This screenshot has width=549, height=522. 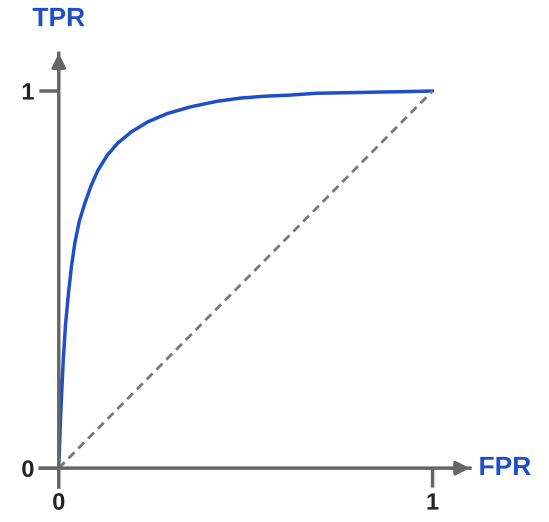 I want to click on y-axis-title: TPR, so click(x=58, y=17).